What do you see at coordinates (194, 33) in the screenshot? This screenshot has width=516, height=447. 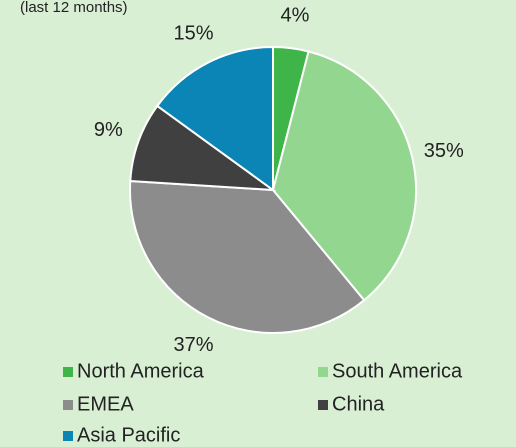 I see `data-label: 15%` at bounding box center [194, 33].